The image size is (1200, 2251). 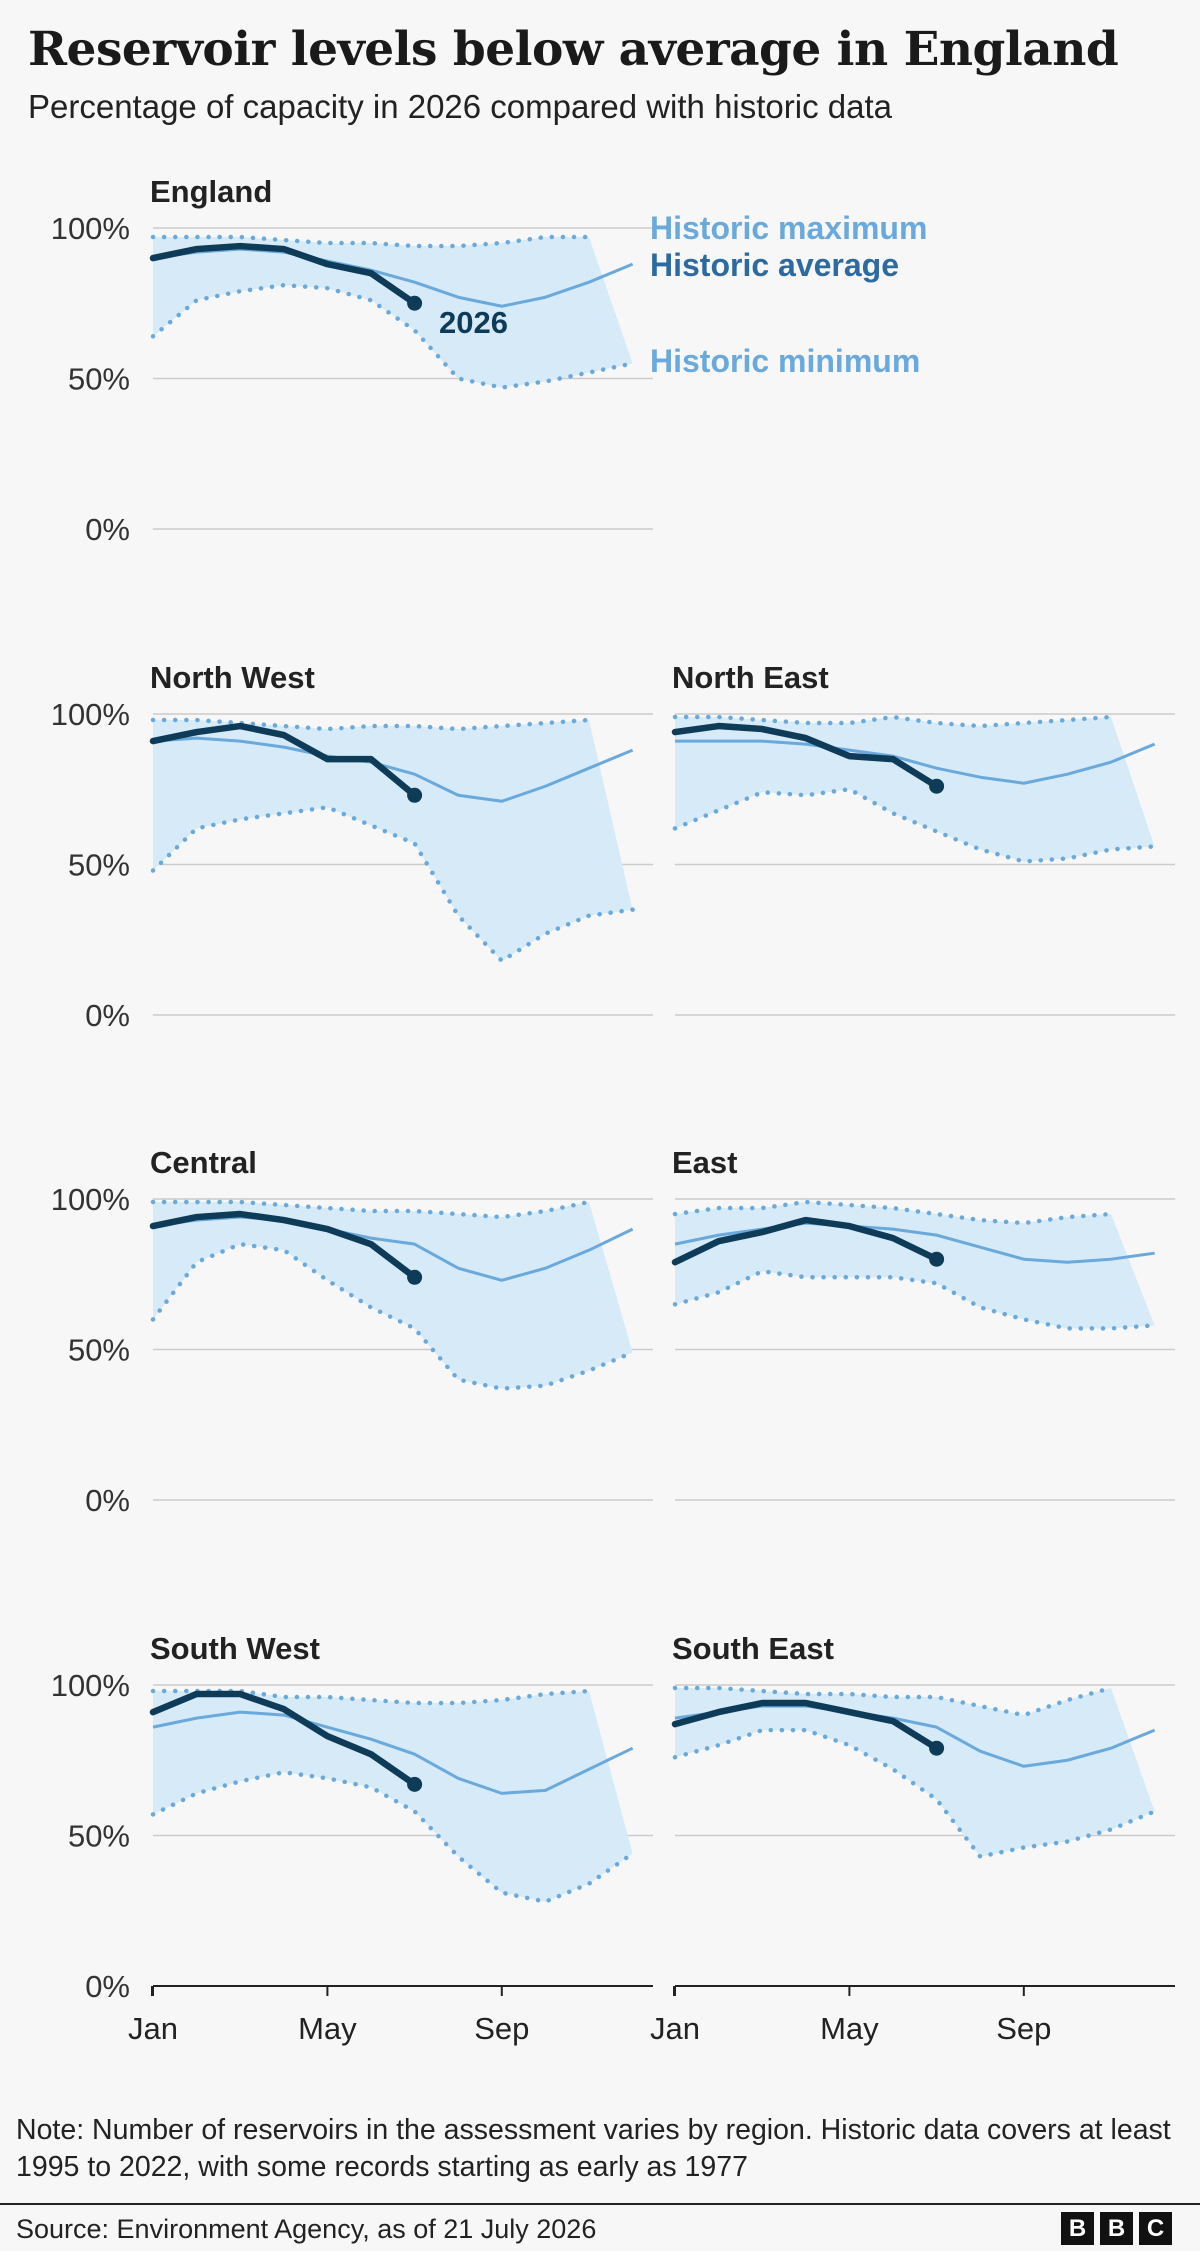 What do you see at coordinates (753, 1648) in the screenshot?
I see `panel-title: South East` at bounding box center [753, 1648].